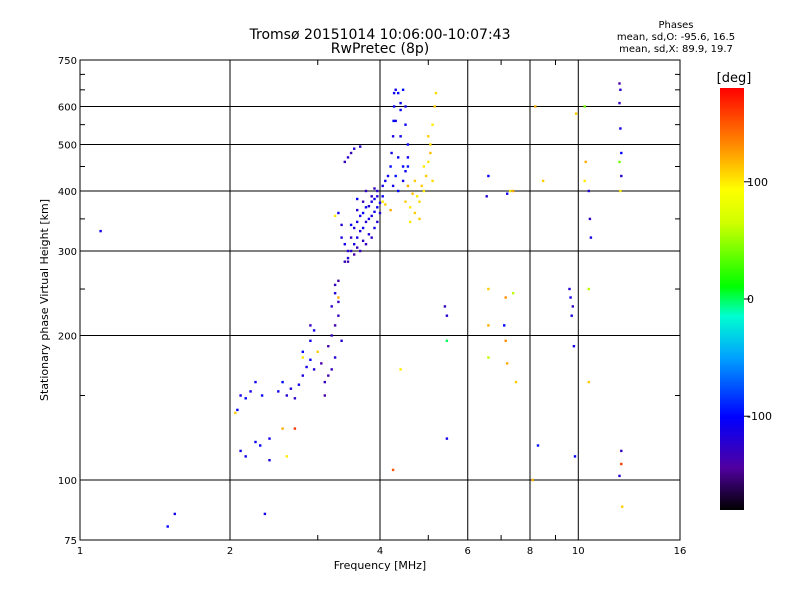 This screenshot has width=800, height=600. Describe the element at coordinates (44, 300) in the screenshot. I see `y-axis-label: Stationary phase Virtual Height [km]` at that location.